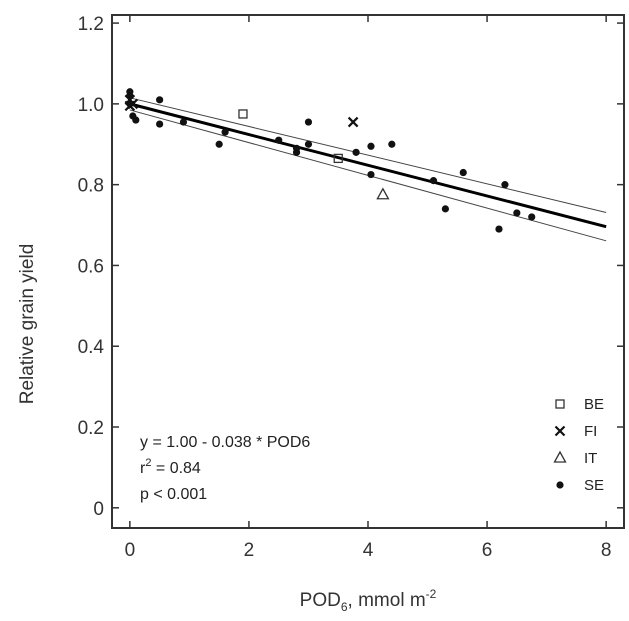 The width and height of the screenshot is (629, 621). Describe the element at coordinates (143, 468) in the screenshot. I see `r-squared-main: r` at that location.